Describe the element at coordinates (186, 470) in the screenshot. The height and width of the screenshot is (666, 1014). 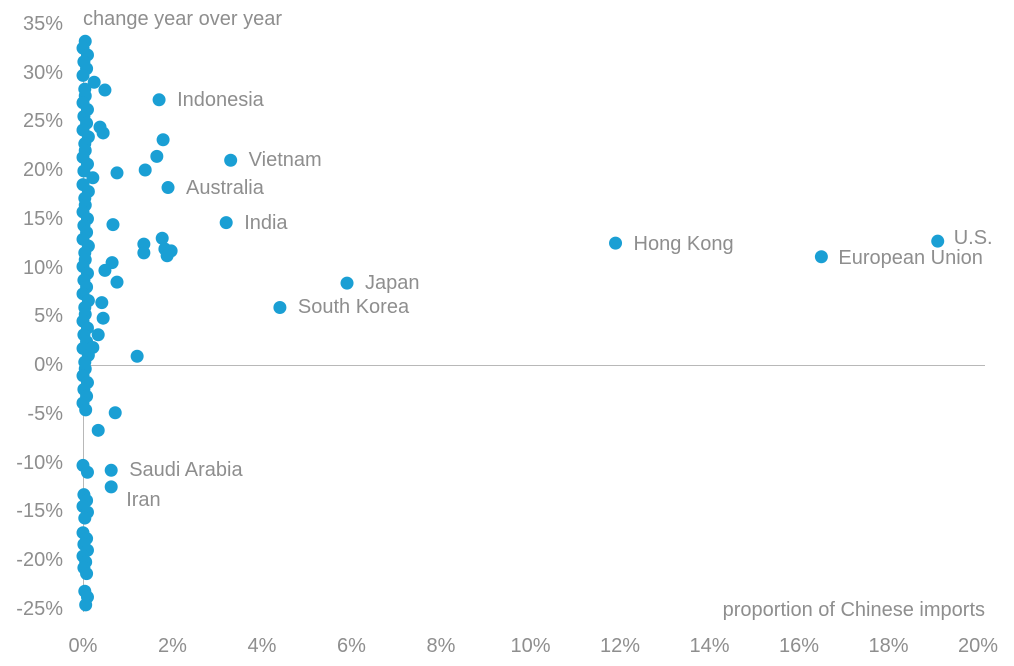
I see `point-label: Saudi Arabia` at that location.